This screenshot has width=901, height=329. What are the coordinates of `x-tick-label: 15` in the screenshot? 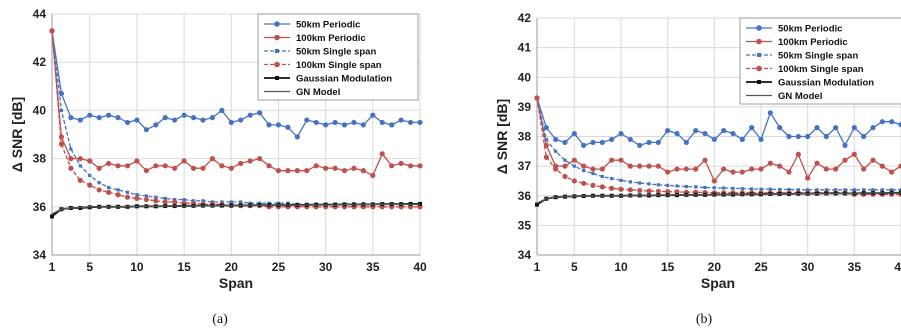 It's located at (184, 267).